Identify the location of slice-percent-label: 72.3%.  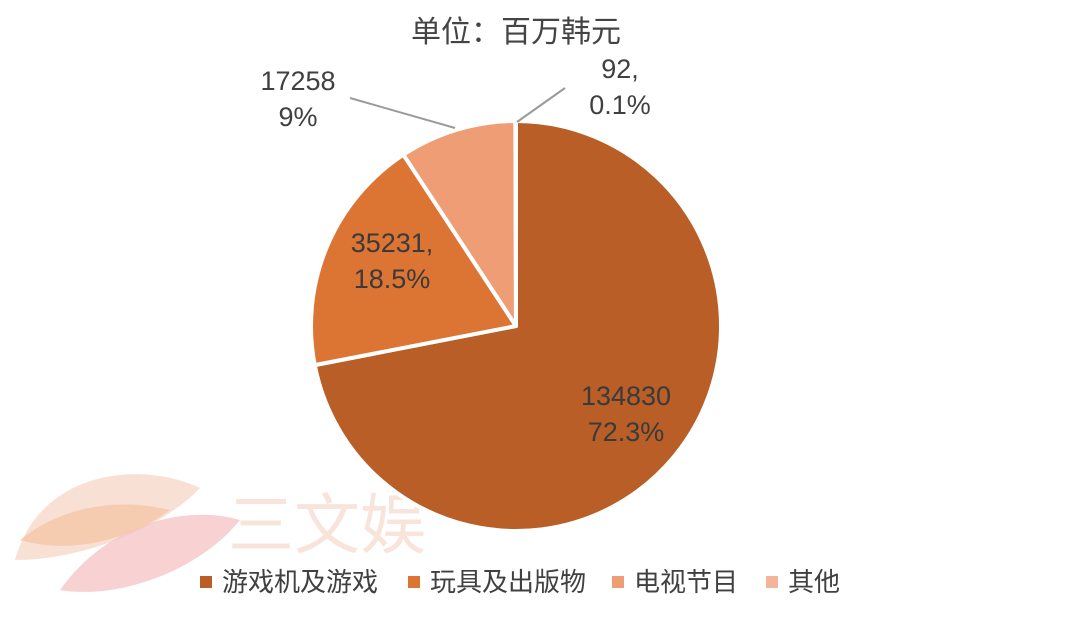
(626, 432).